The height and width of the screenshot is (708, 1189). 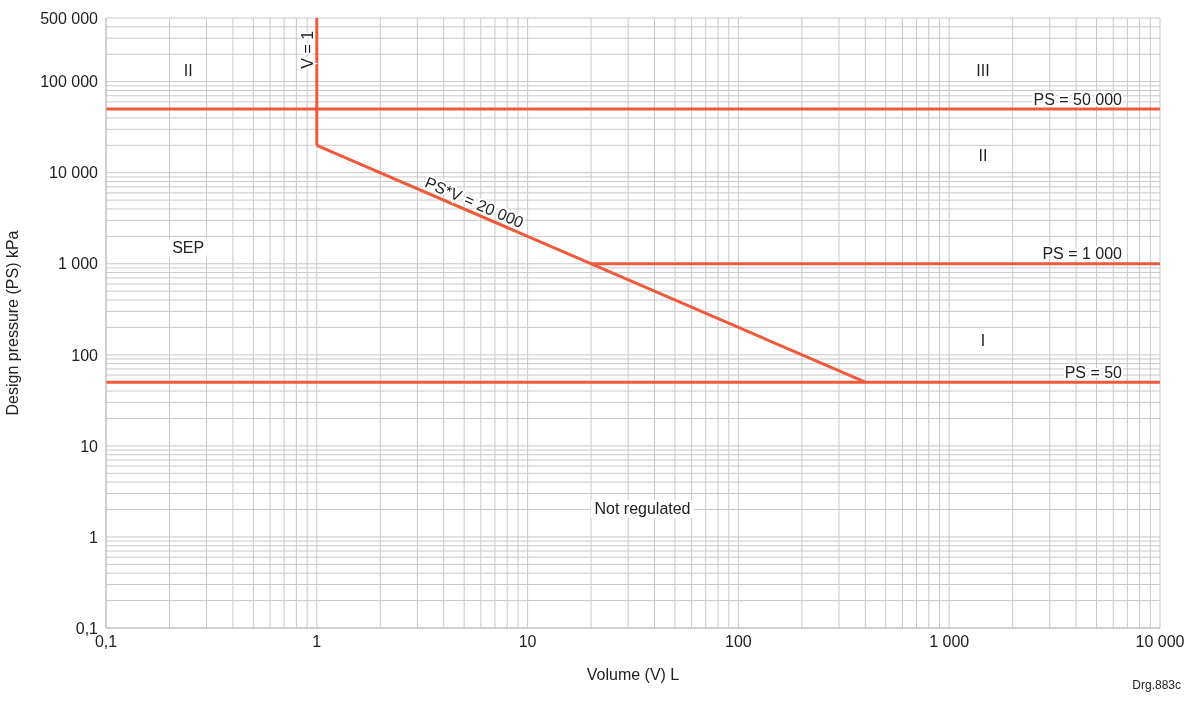 I want to click on x-tick-label: 1, so click(x=317, y=642).